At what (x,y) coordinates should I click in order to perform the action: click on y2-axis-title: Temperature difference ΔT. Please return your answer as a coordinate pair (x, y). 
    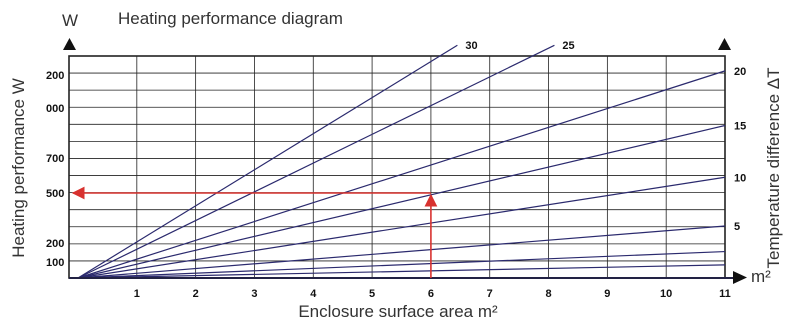
    Looking at the image, I should click on (773, 168).